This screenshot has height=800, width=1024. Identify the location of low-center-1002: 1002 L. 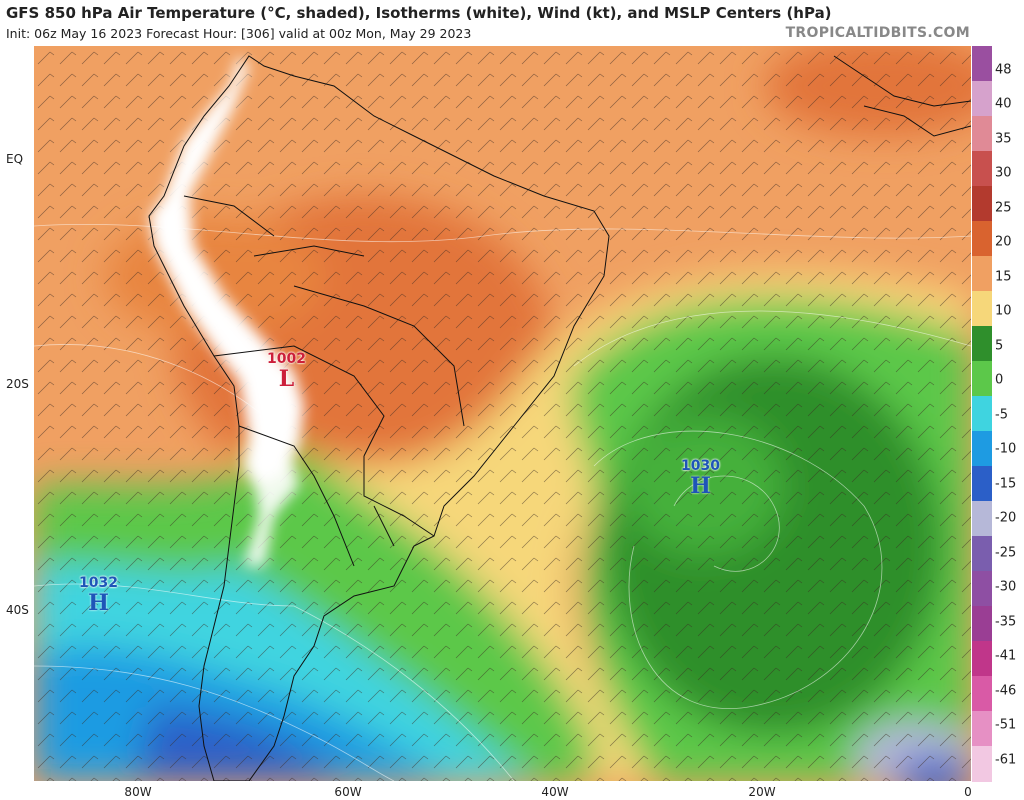
(286, 371).